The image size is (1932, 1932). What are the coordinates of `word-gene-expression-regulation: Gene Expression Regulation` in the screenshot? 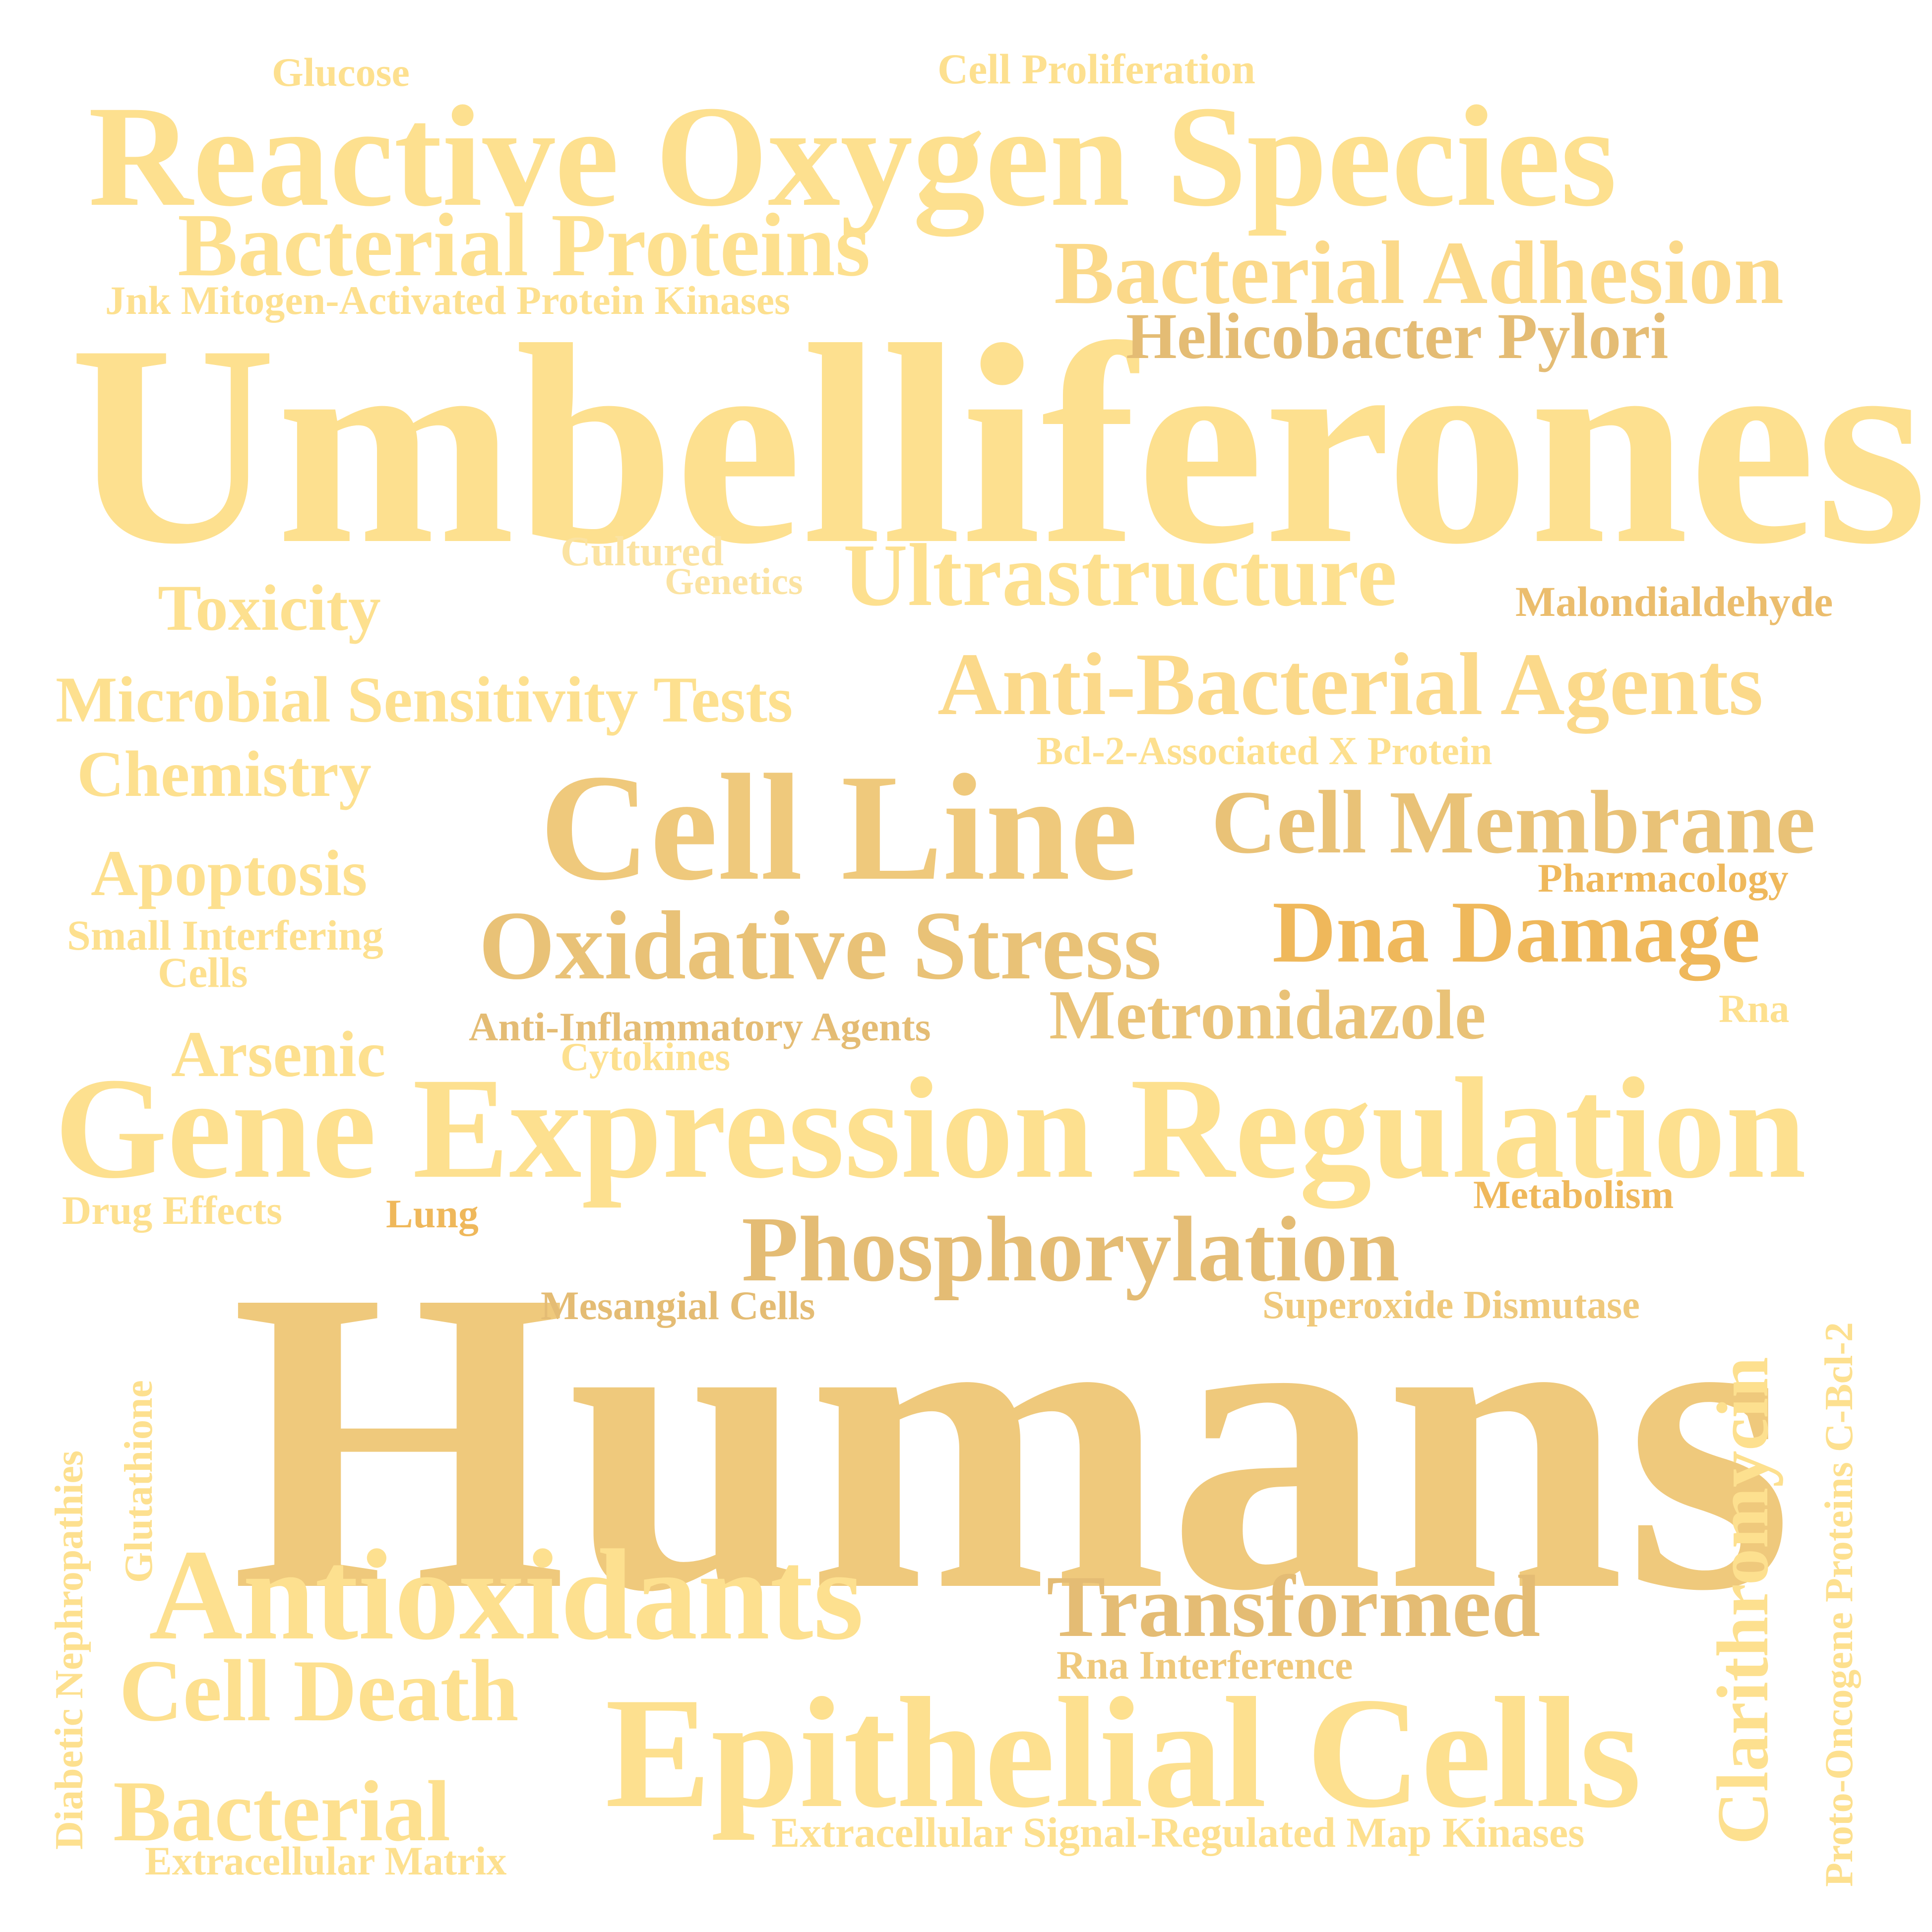 It's located at (931, 1128).